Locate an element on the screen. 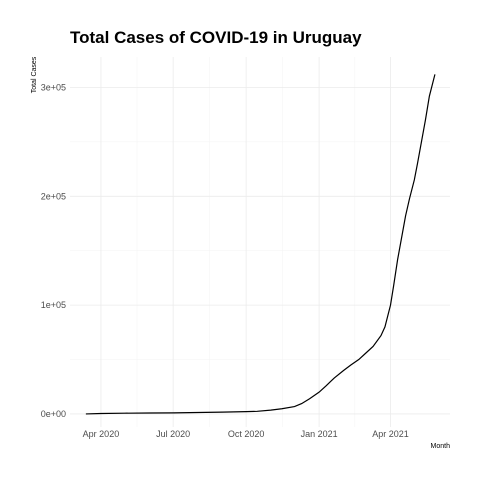  x-tick-label: Oct 2020 is located at coordinates (246, 434).